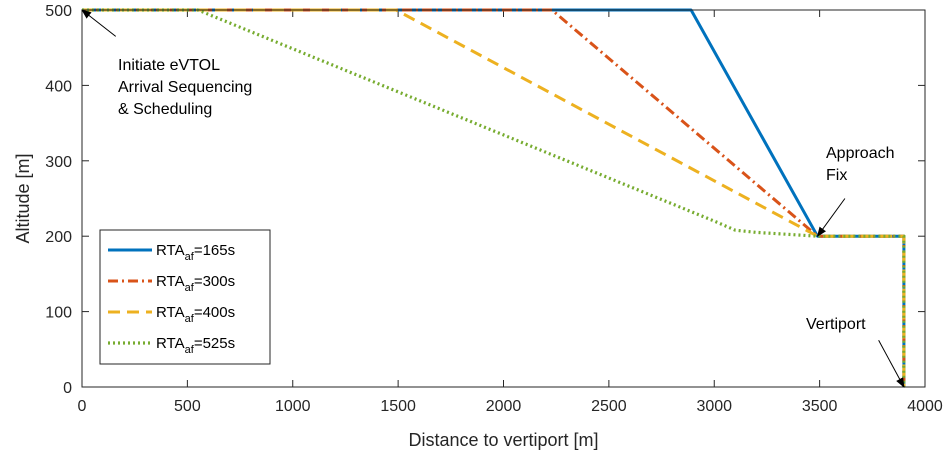 This screenshot has width=947, height=455. What do you see at coordinates (165, 109) in the screenshot?
I see `annotation-text: & Scheduling` at bounding box center [165, 109].